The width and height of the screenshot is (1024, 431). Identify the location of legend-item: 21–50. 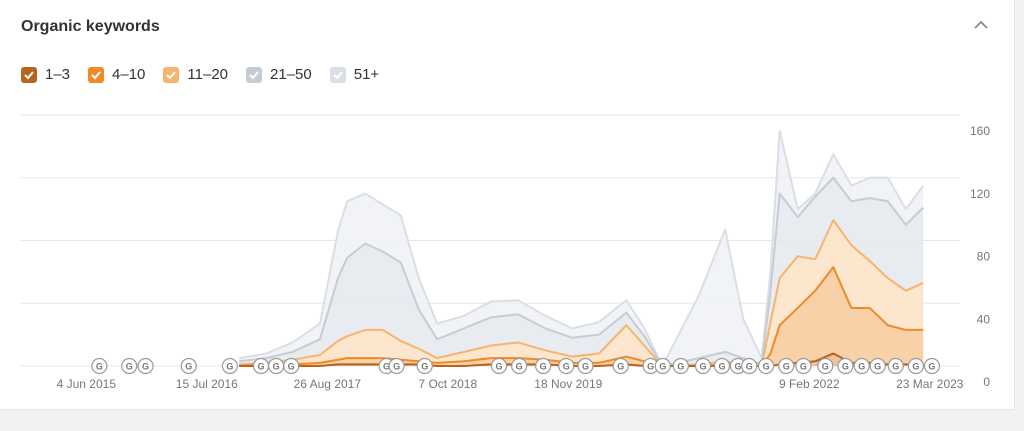
(279, 74).